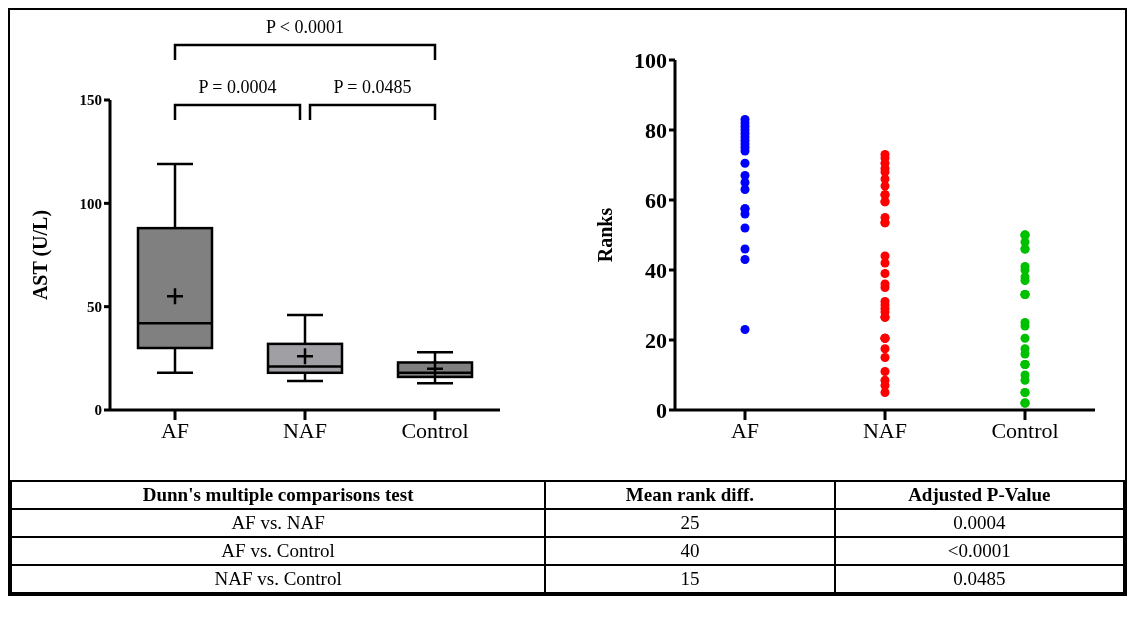  What do you see at coordinates (237, 87) in the screenshot?
I see `text: P = 0.0004` at bounding box center [237, 87].